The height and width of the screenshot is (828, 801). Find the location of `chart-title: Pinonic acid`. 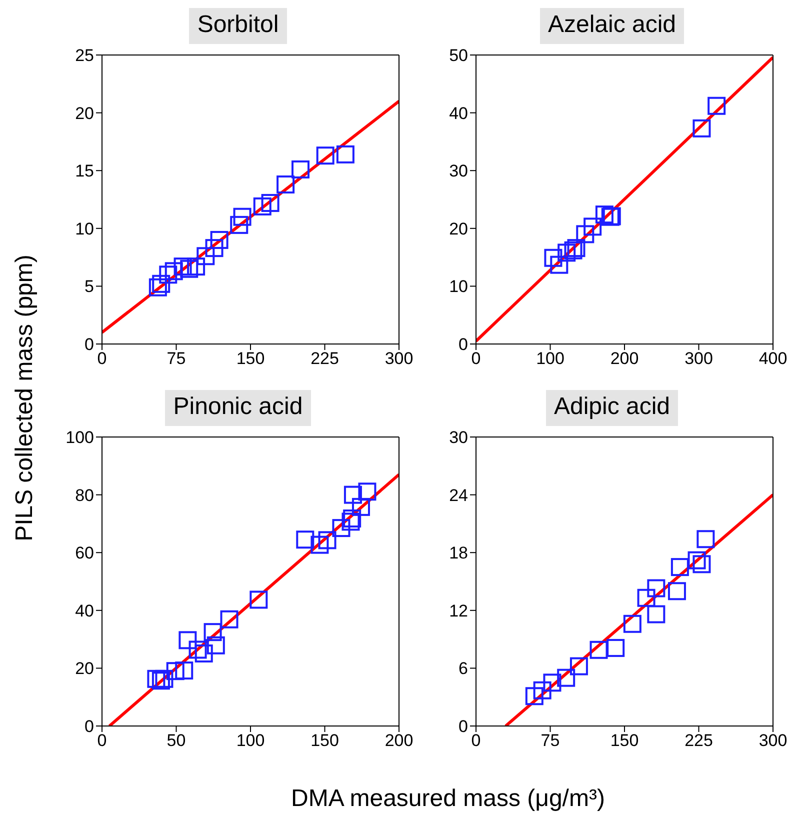

chart-title: Pinonic acid is located at coordinates (238, 408).